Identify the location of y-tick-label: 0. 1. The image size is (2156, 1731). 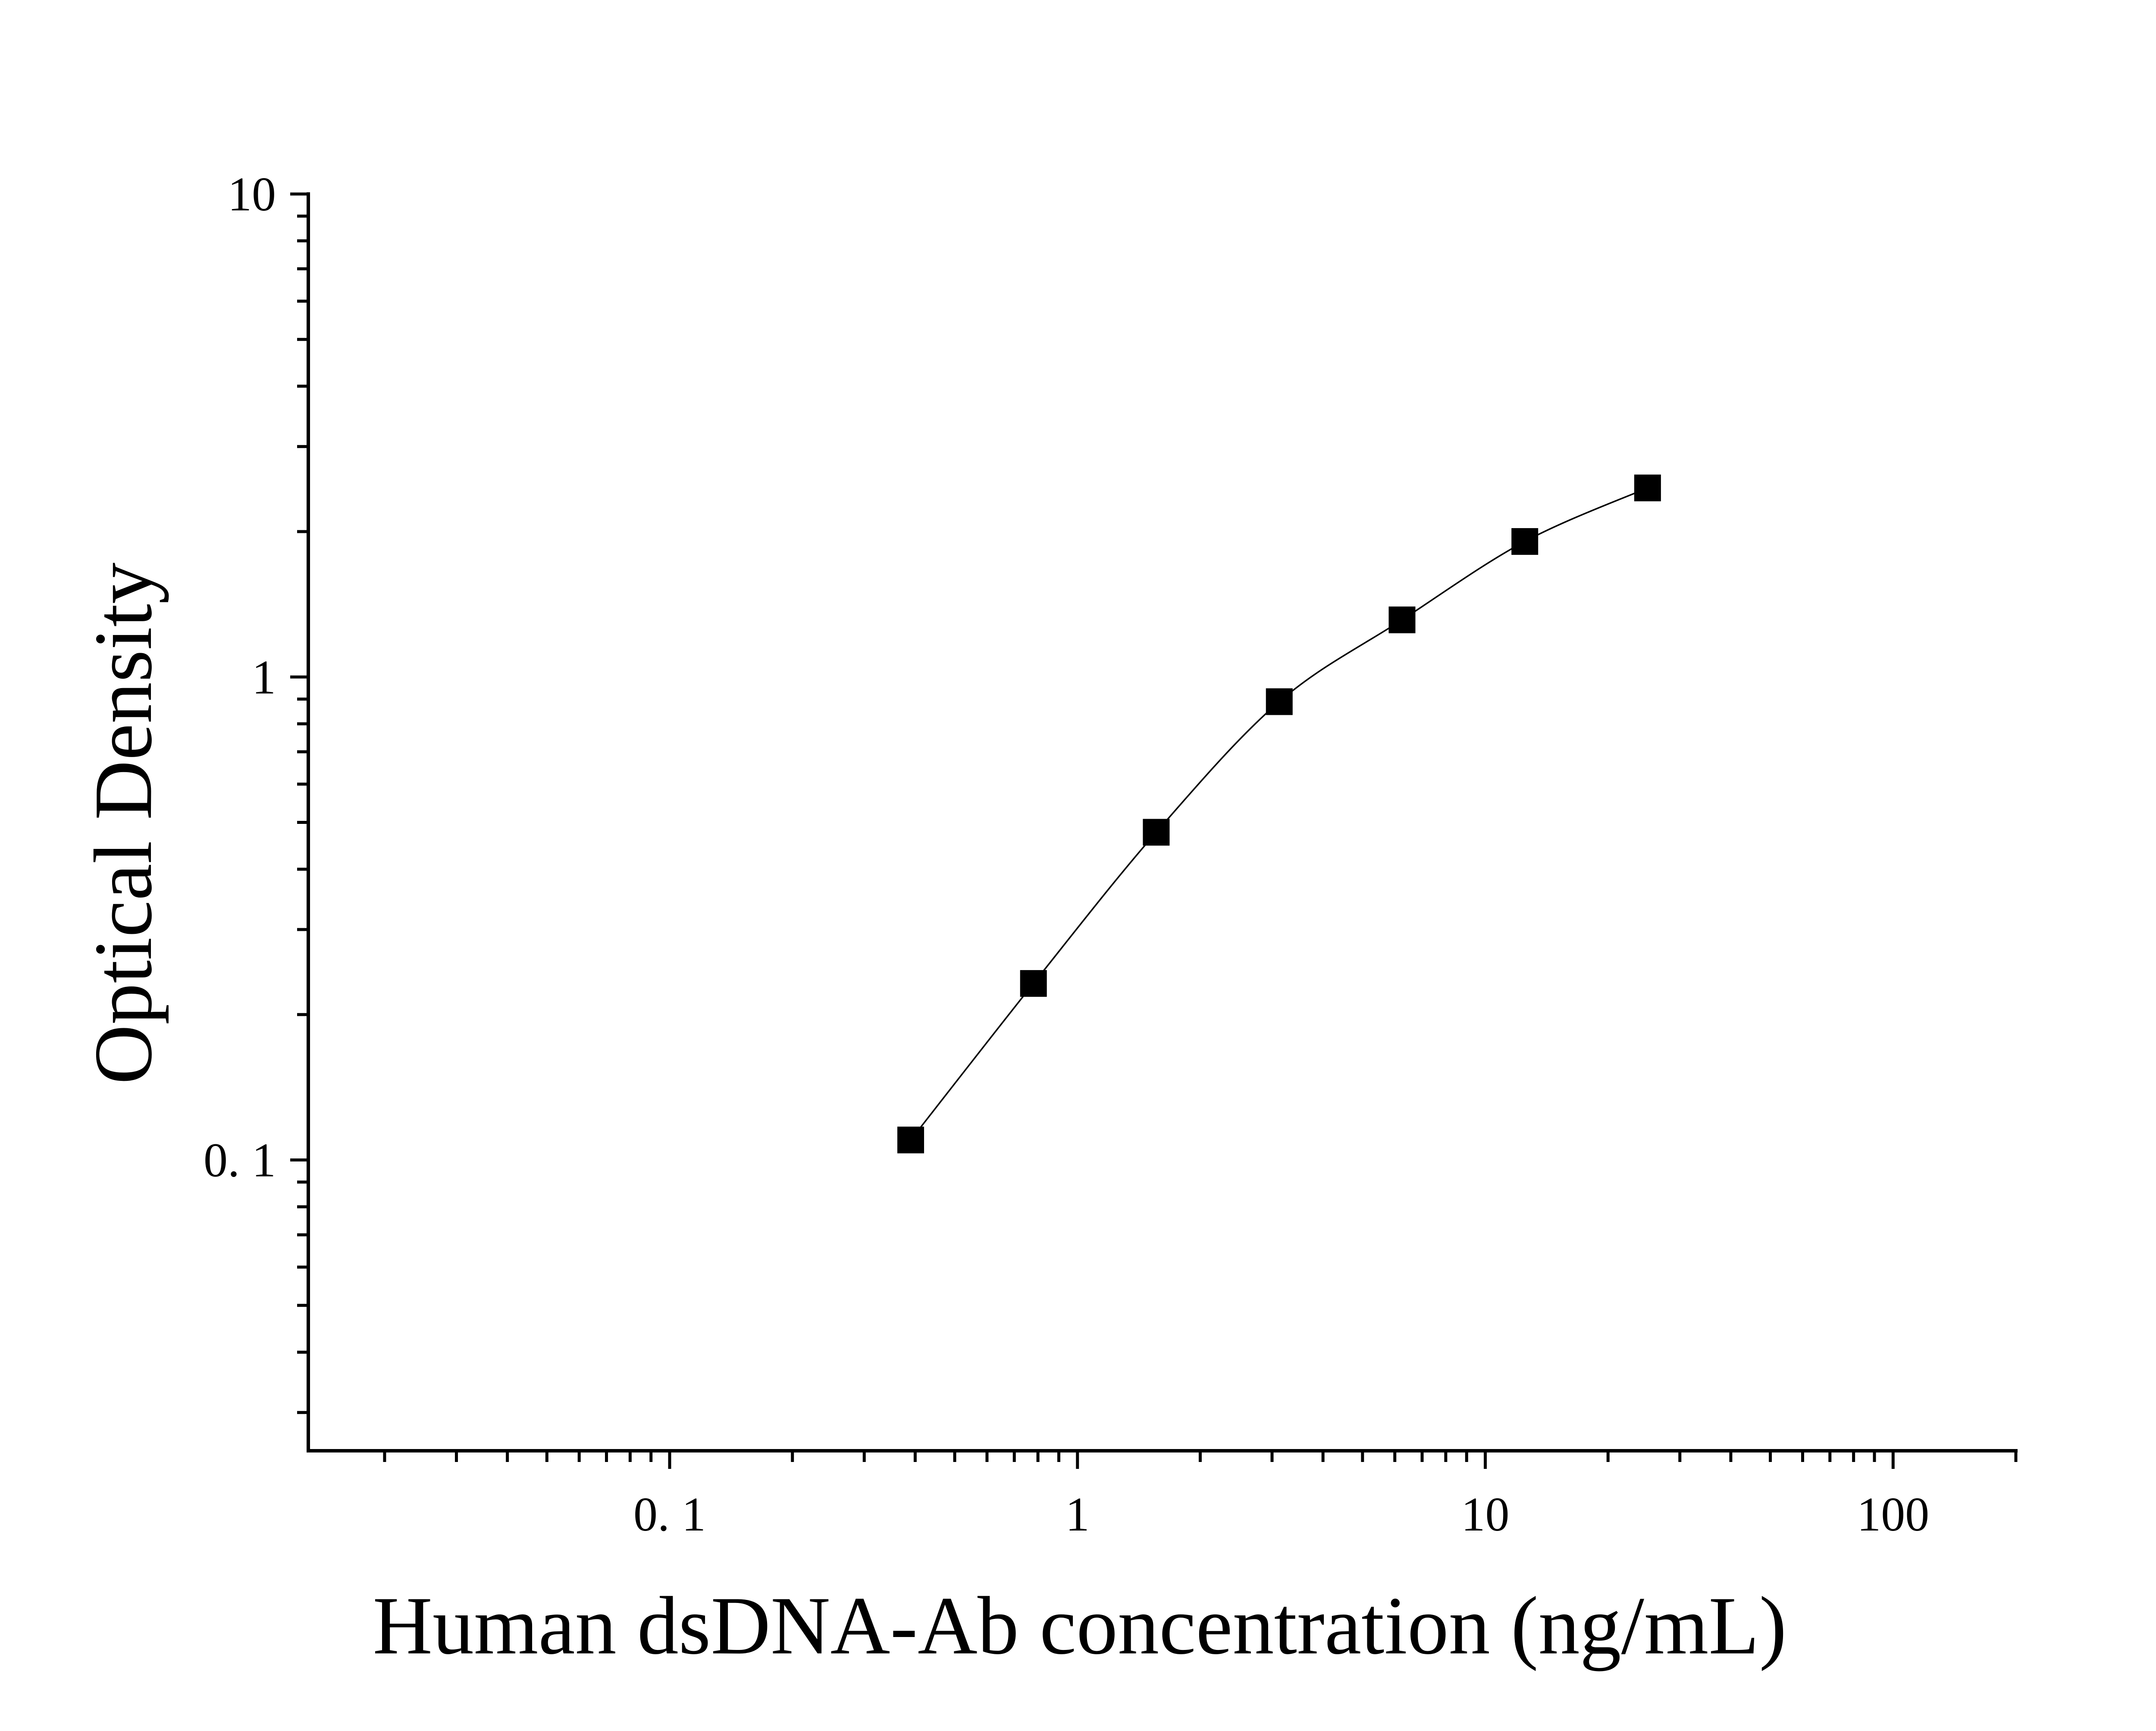
(240, 1160).